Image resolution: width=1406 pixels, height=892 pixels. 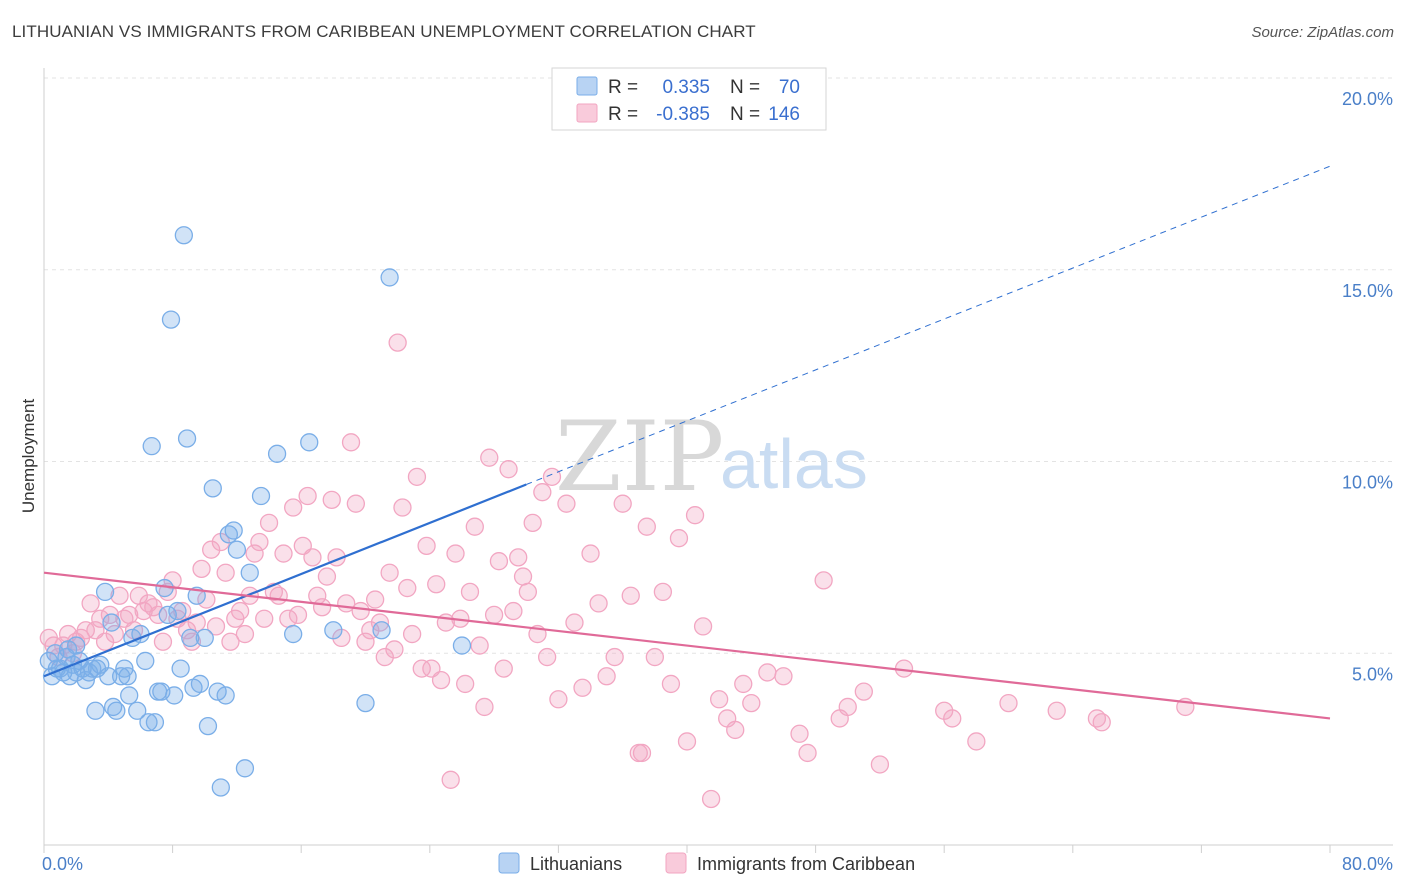 What do you see at coordinates (784, 114) in the screenshot?
I see `stats-legend-n-value-2: 146` at bounding box center [784, 114].